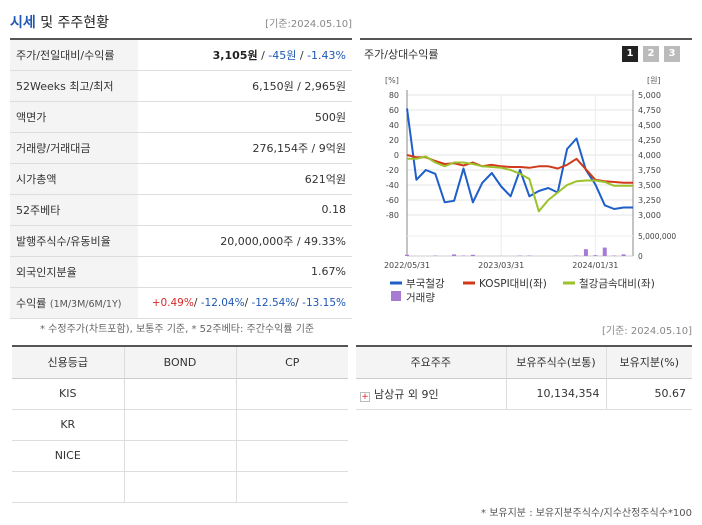  Describe the element at coordinates (245, 303) in the screenshot. I see `return-value: +0.49%/ -12.04%/ -12.54%/ -13.15%` at that location.